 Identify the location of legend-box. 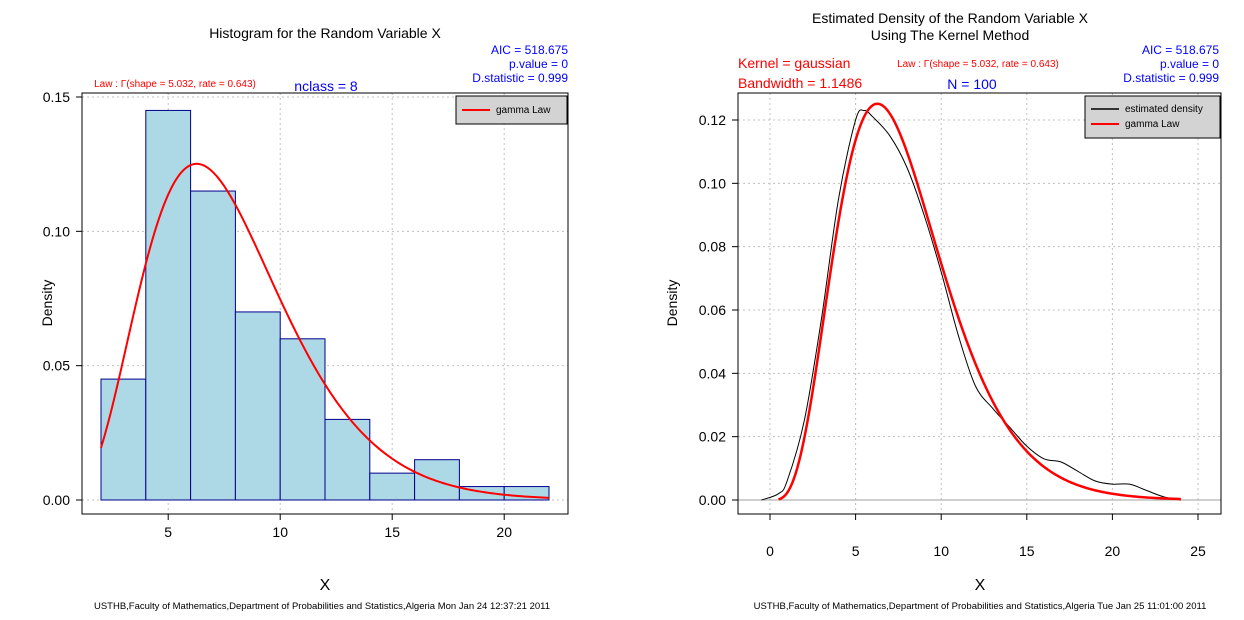
(1152, 117).